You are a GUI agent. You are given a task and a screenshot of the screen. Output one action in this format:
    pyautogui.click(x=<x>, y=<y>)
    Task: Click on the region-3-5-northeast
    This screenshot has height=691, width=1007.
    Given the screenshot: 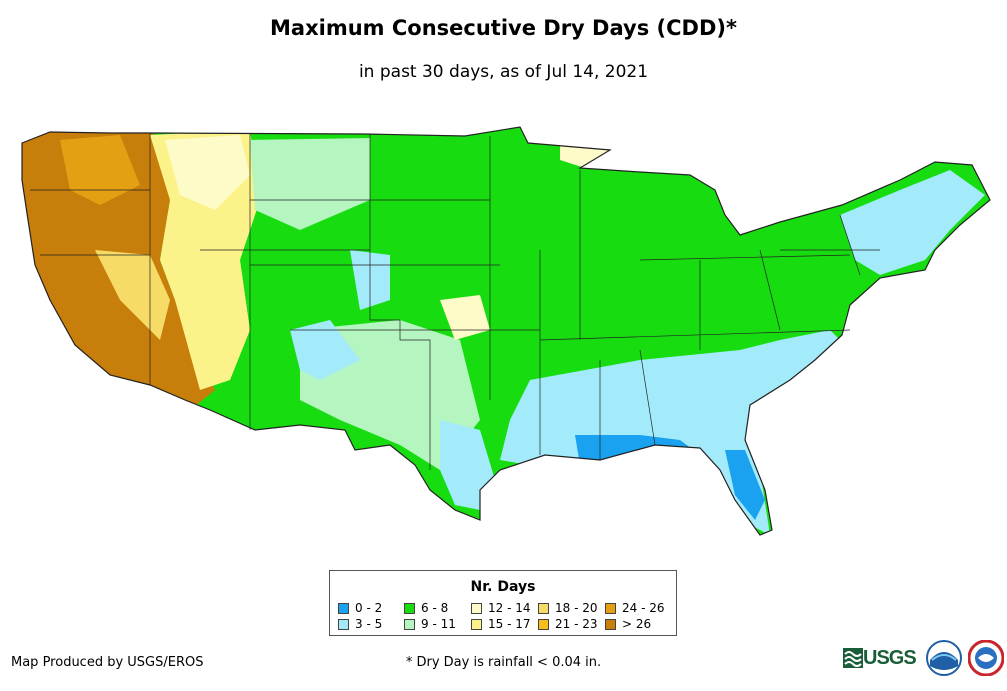 What is the action you would take?
    pyautogui.click(x=912, y=222)
    